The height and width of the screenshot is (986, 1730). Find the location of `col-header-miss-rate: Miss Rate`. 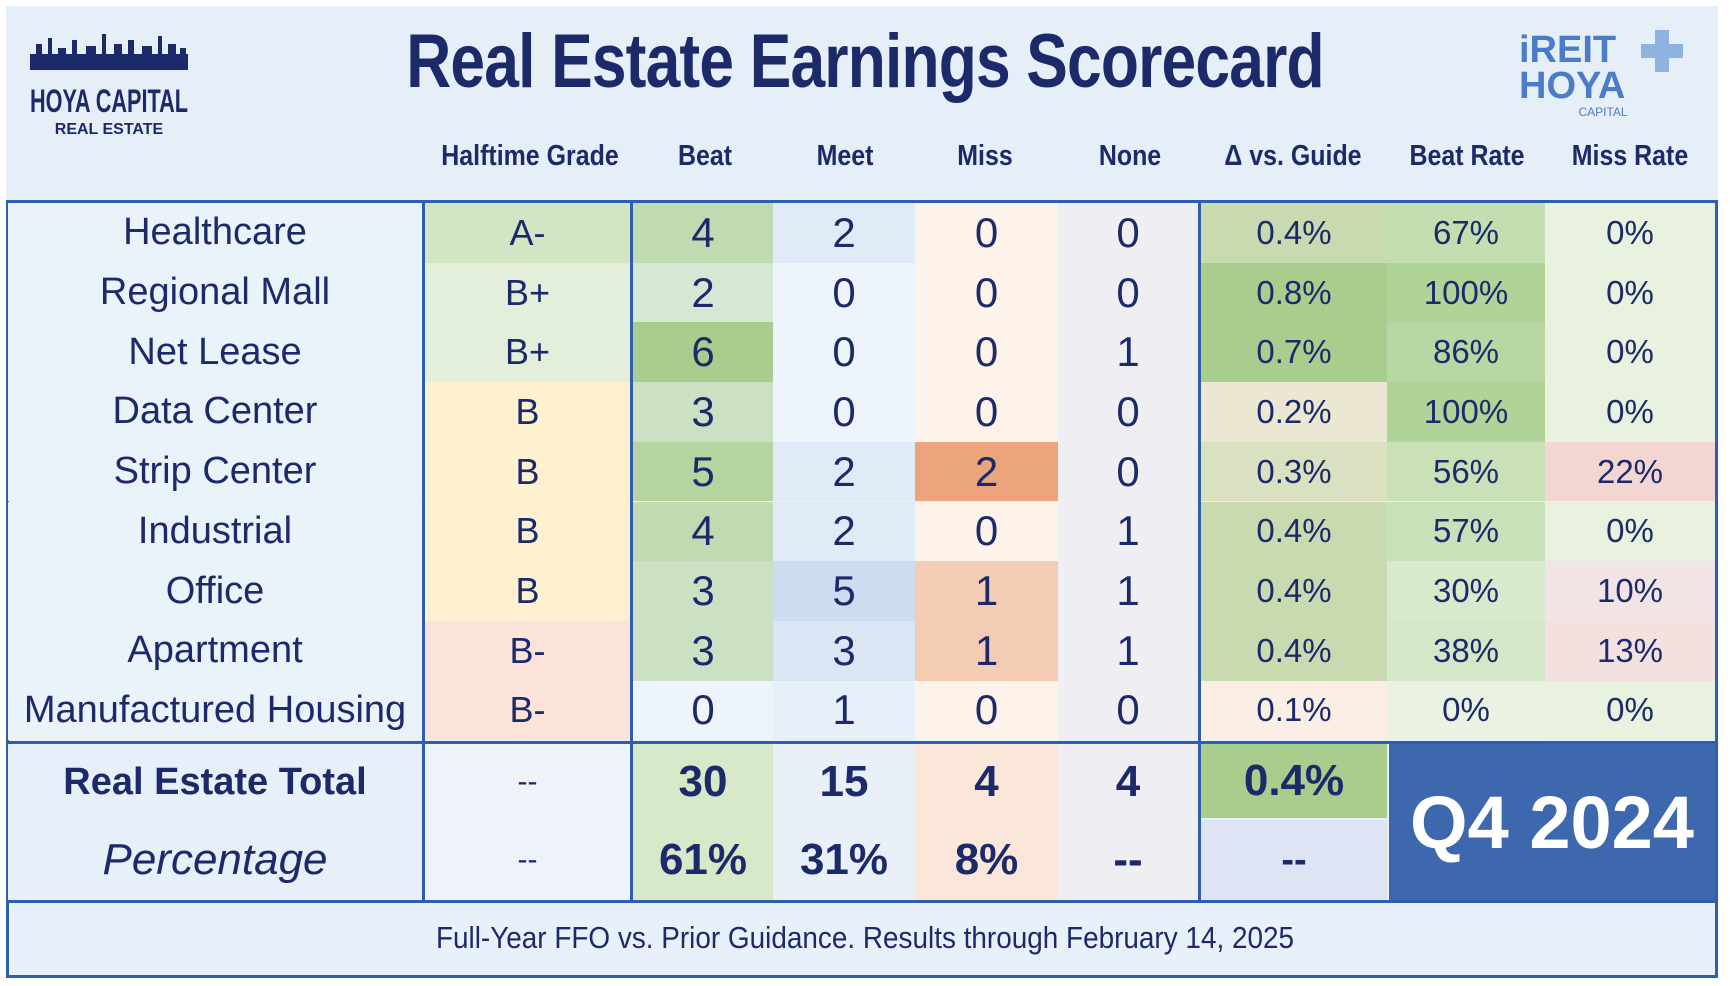

col-header-miss-rate: Miss Rate is located at coordinates (1630, 156).